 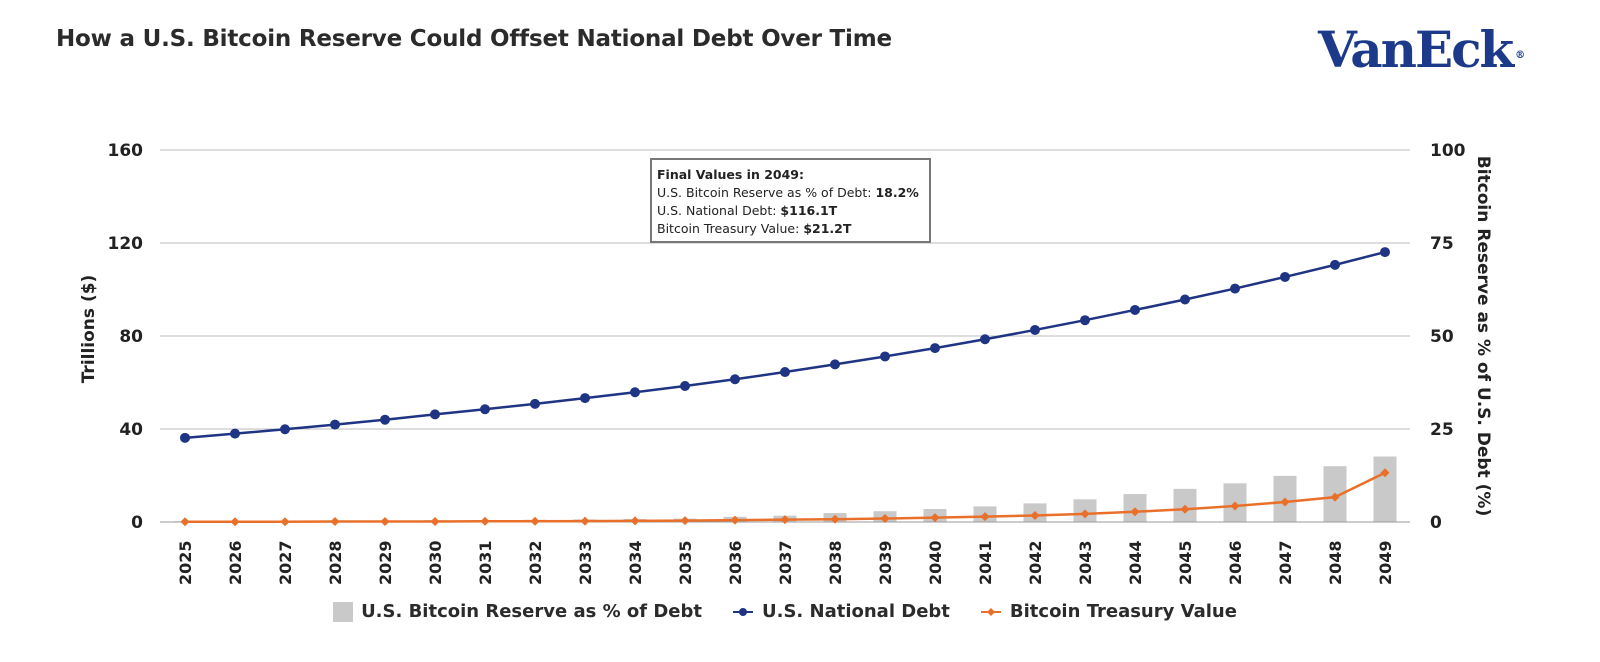 What do you see at coordinates (1385, 562) in the screenshot?
I see `x-tick-label: 2049` at bounding box center [1385, 562].